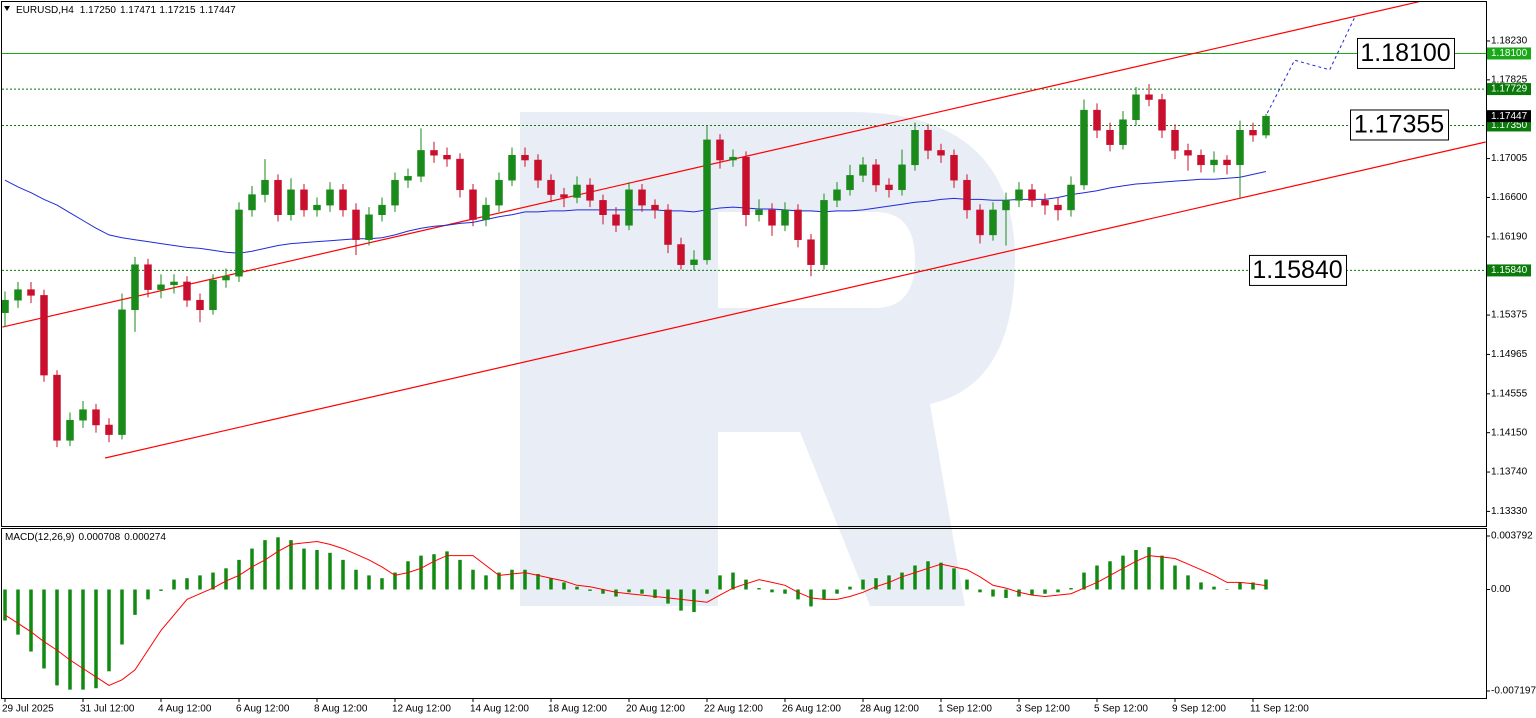 Image resolution: width=1536 pixels, height=718 pixels. What do you see at coordinates (1405, 53) in the screenshot?
I see `callout-label: 1.18100` at bounding box center [1405, 53].